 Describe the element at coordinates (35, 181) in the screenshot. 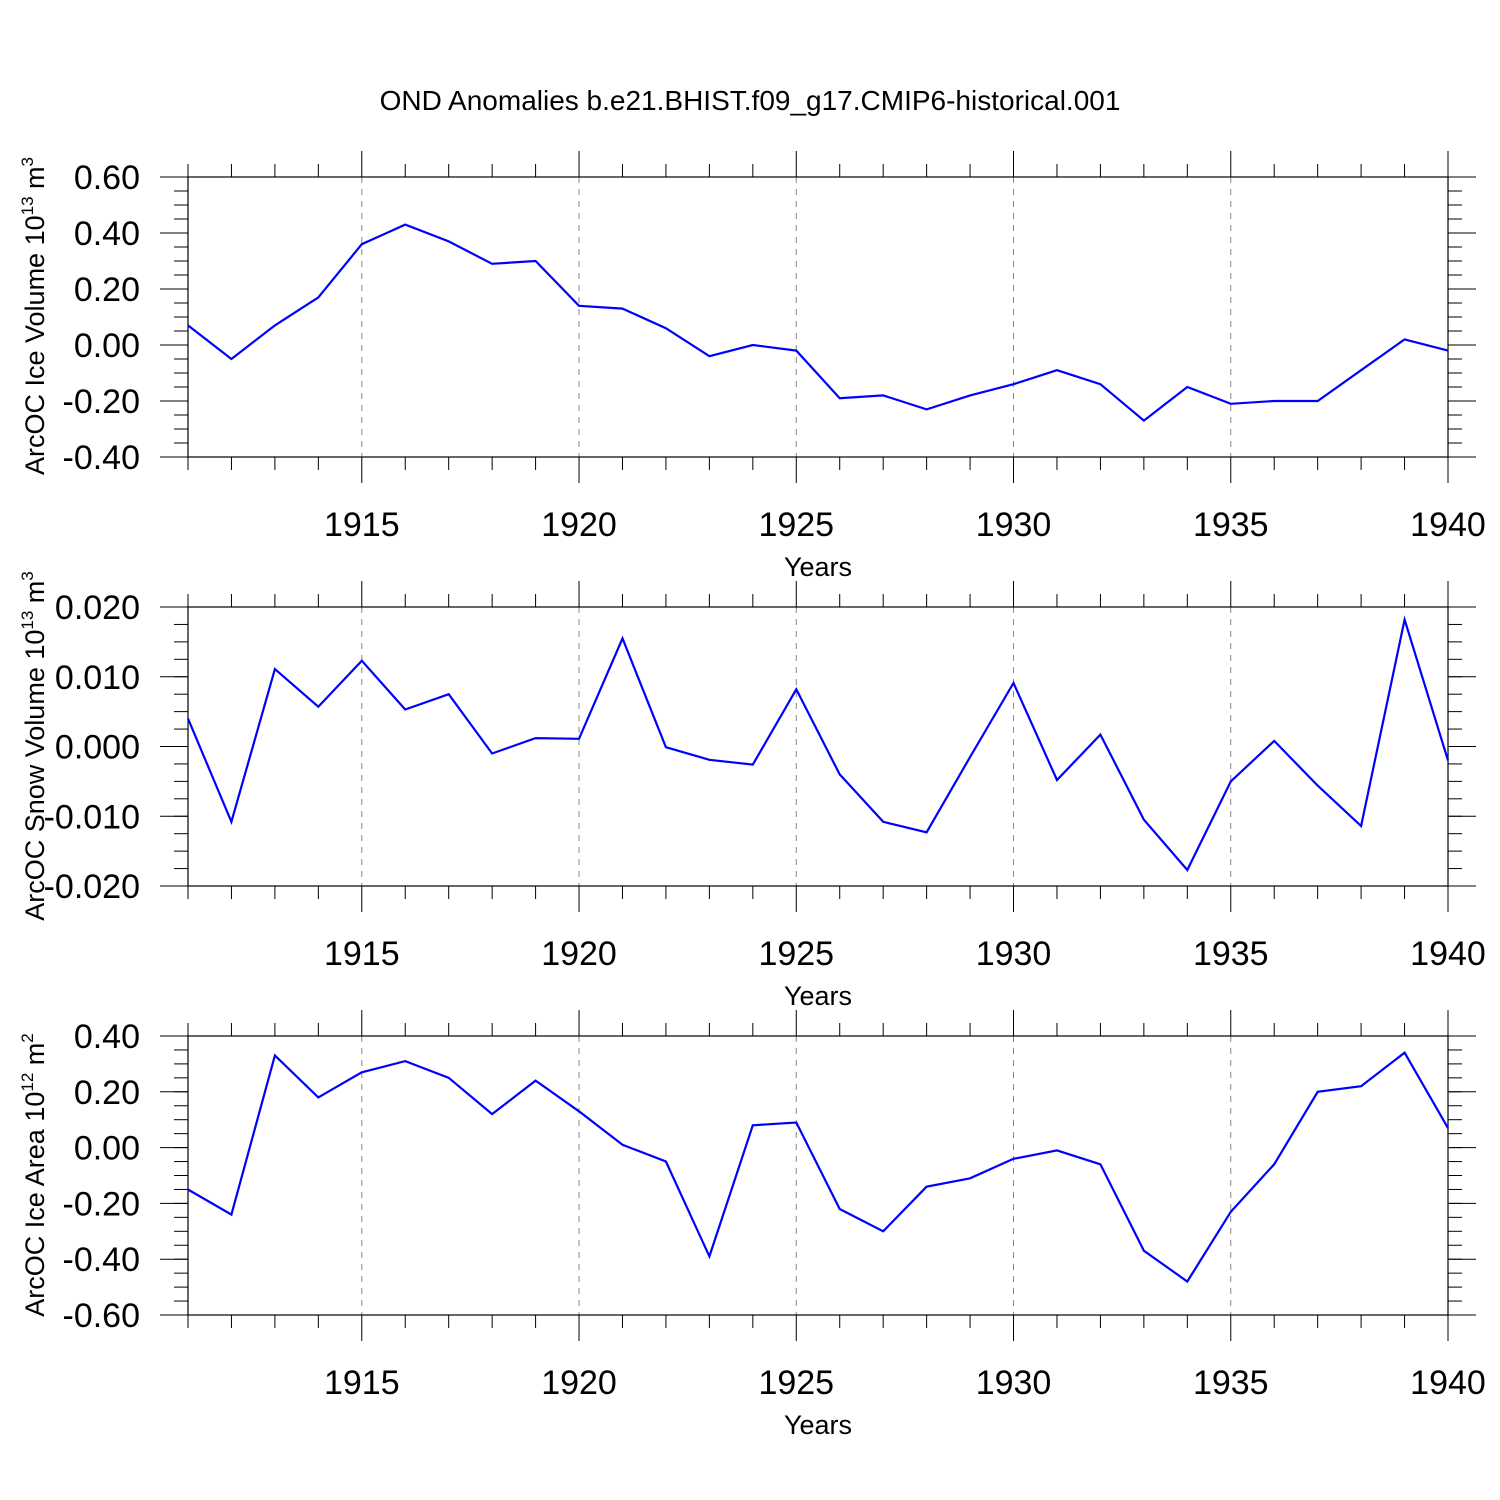

I see `panel-ice-volume-y-title-unit: m` at that location.